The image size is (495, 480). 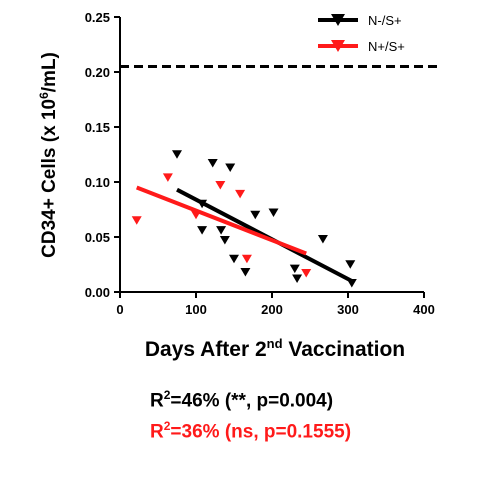 What do you see at coordinates (361, 33) in the screenshot?
I see `legend: N-/S+ N+/S+` at bounding box center [361, 33].